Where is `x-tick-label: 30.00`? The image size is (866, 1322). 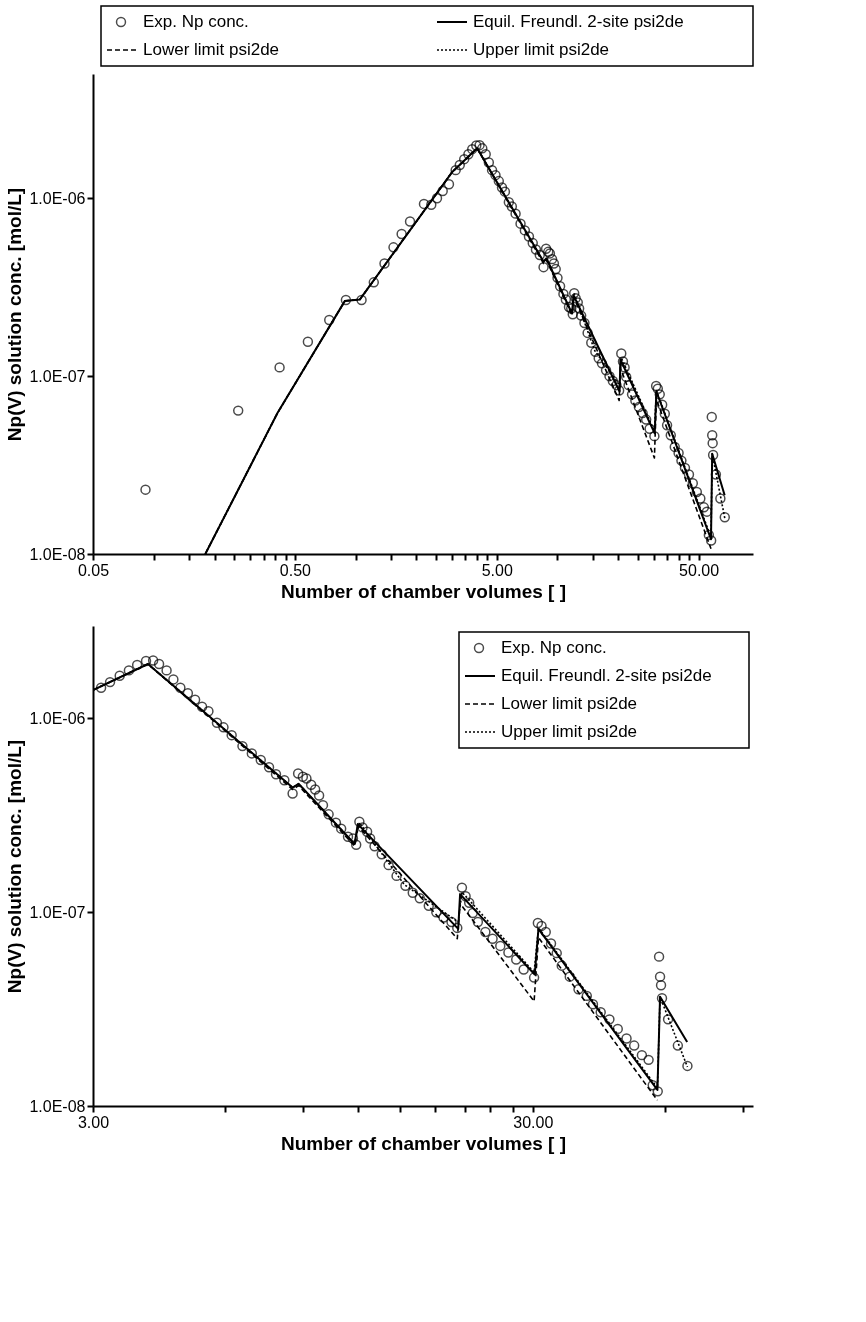 x-tick-label: 30.00 is located at coordinates (533, 1122).